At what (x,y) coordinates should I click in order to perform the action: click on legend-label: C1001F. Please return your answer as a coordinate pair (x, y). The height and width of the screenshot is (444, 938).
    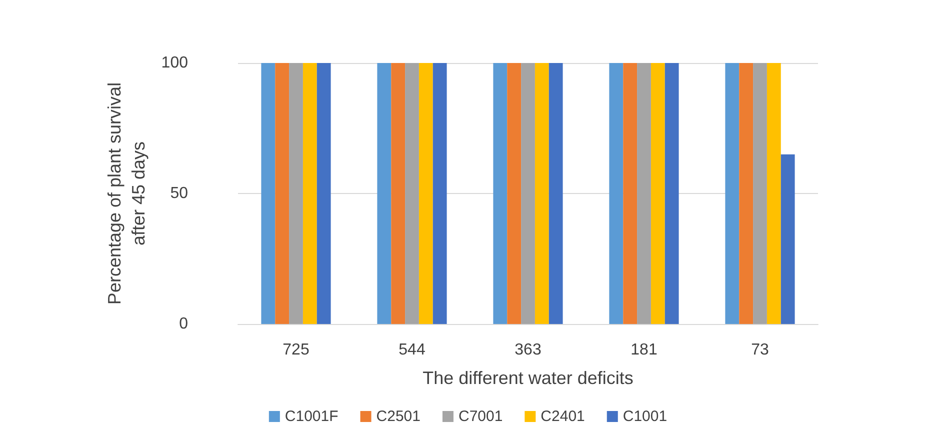
    Looking at the image, I should click on (311, 416).